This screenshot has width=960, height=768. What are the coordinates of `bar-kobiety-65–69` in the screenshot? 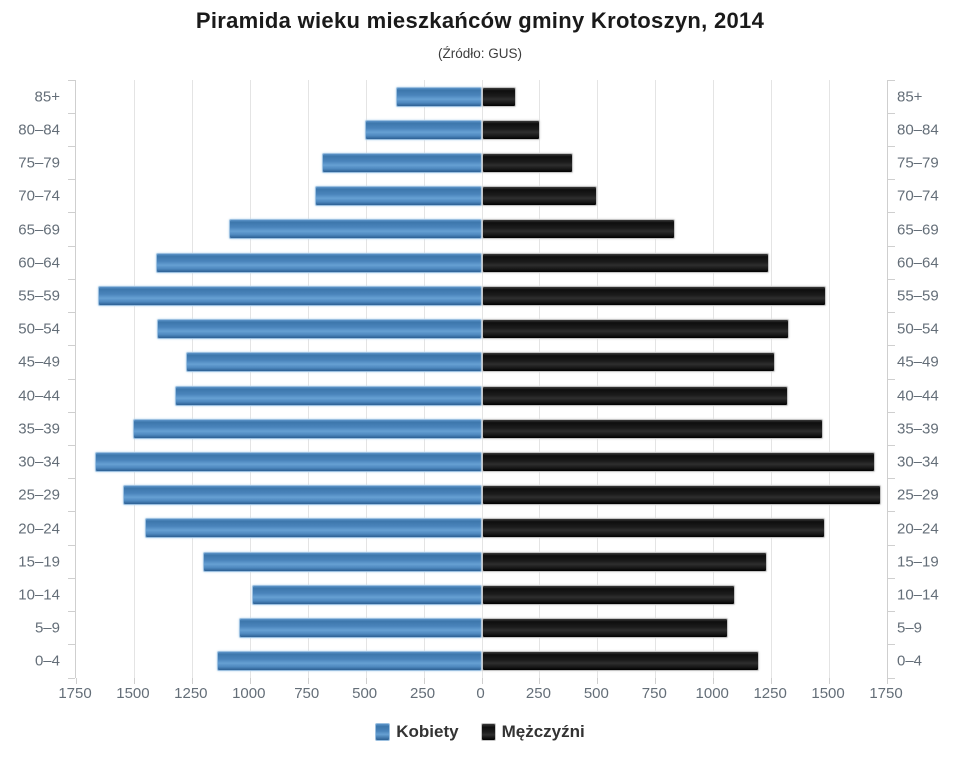 It's located at (355, 229).